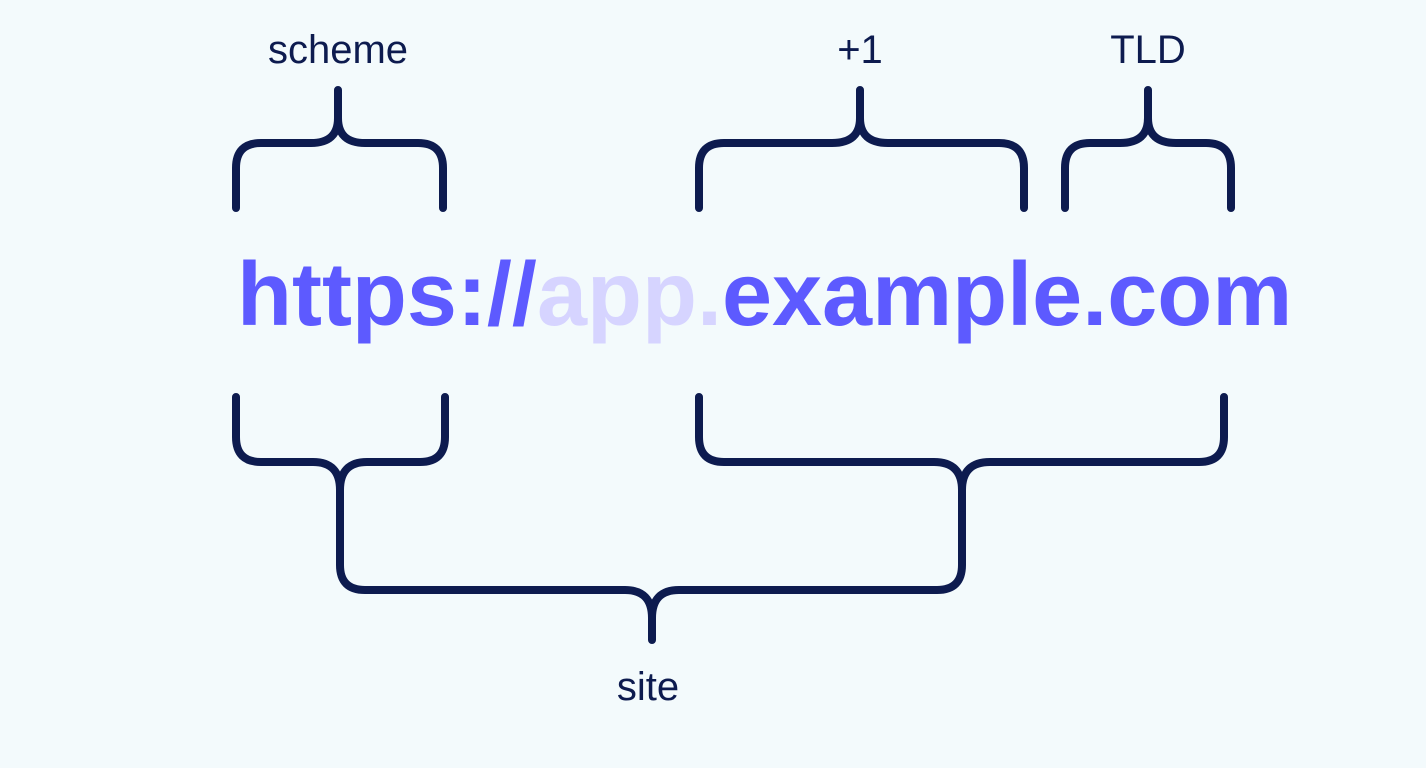 This screenshot has height=768, width=1426. I want to click on plus-one-label: +1, so click(860, 50).